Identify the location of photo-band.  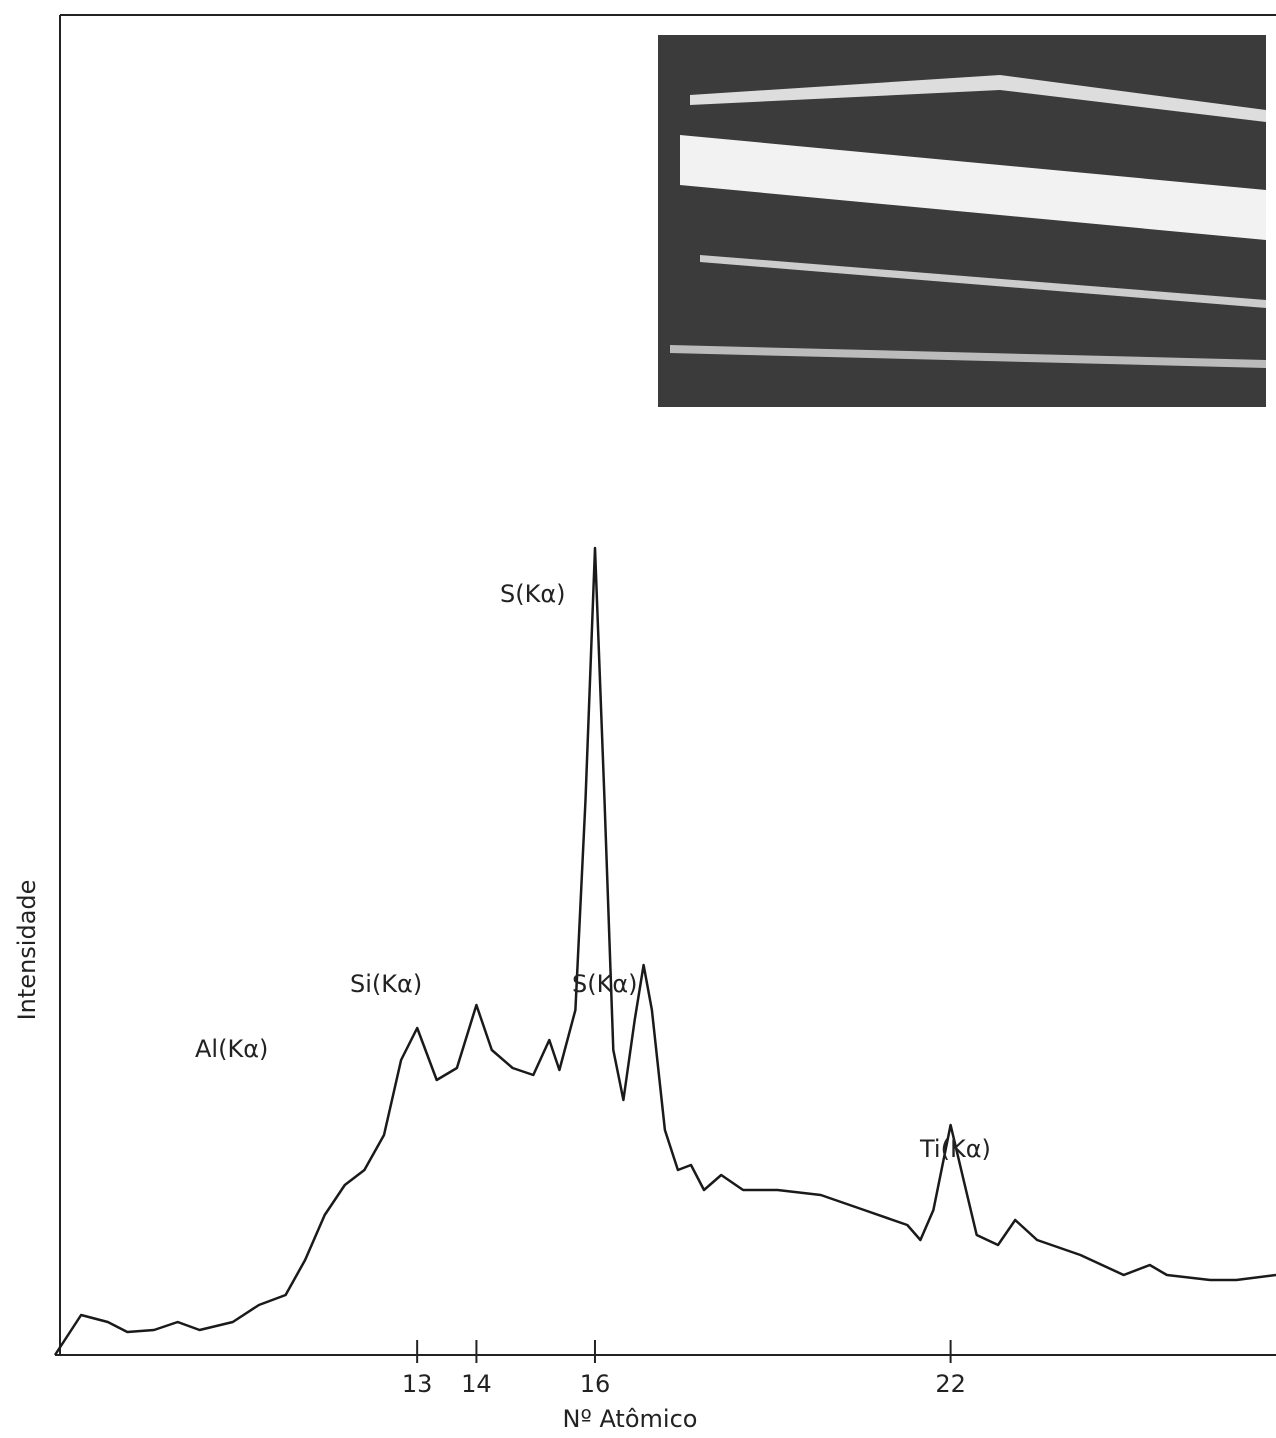
(973, 187).